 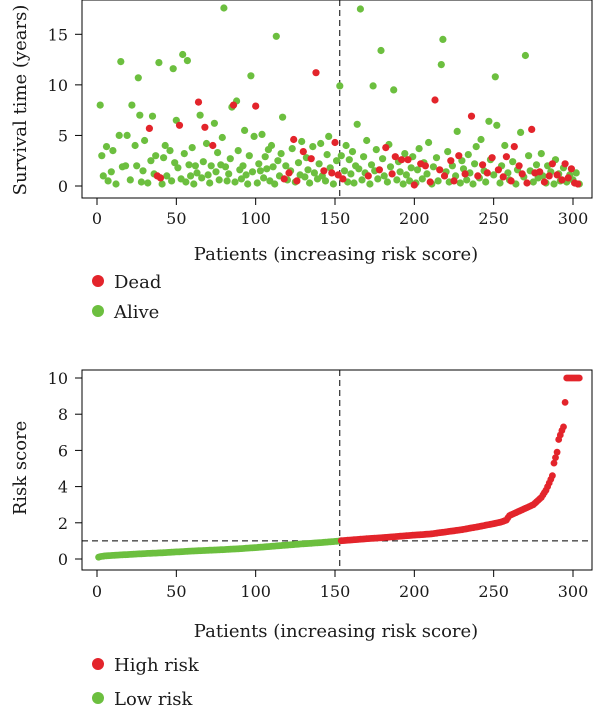 What do you see at coordinates (20, 468) in the screenshot?
I see `risk-y-axis-title: Risk score` at bounding box center [20, 468].